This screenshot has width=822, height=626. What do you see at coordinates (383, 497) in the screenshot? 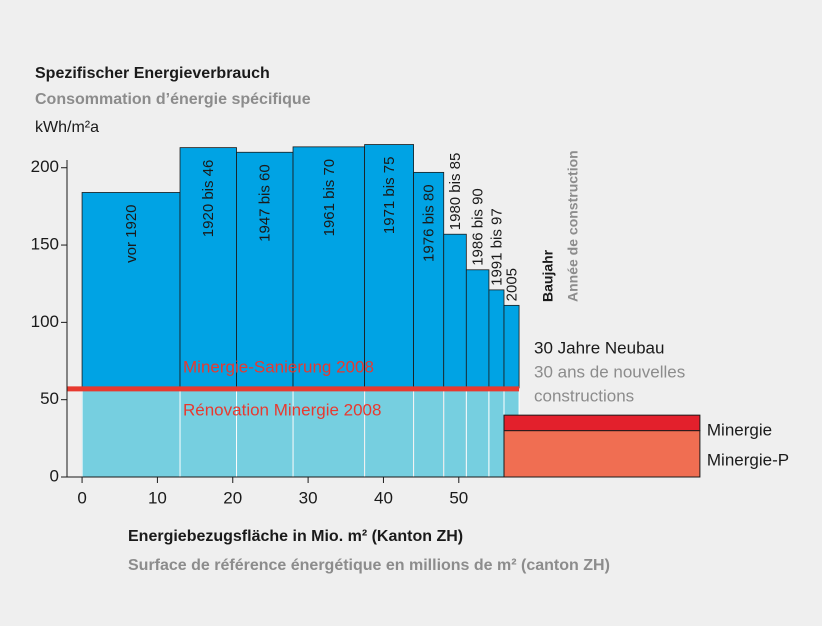
I see `x-tick-label: 40` at bounding box center [383, 497].